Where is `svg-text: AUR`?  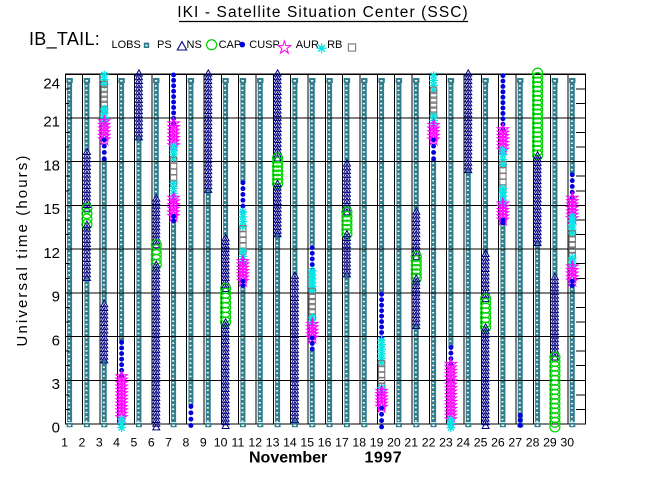
svg-text: AUR is located at coordinates (307, 45).